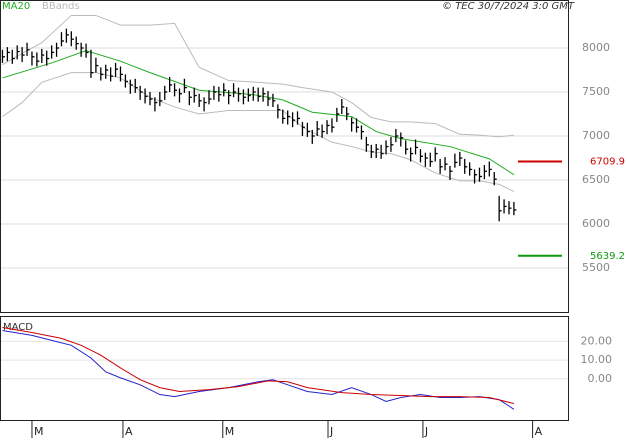  Describe the element at coordinates (596, 223) in the screenshot. I see `y-tick-label: 6000` at that location.